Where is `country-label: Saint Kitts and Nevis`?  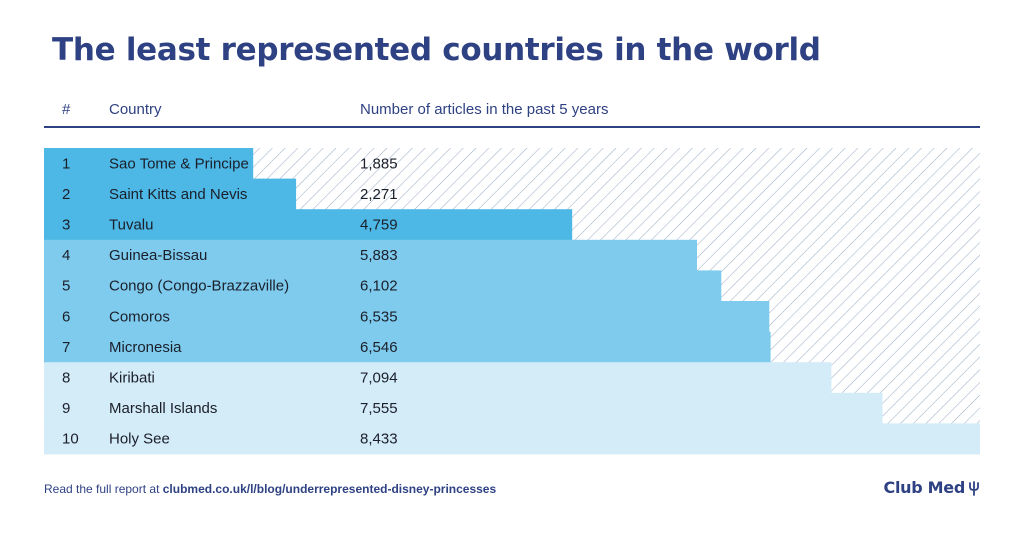 country-label: Saint Kitts and Nevis is located at coordinates (178, 194).